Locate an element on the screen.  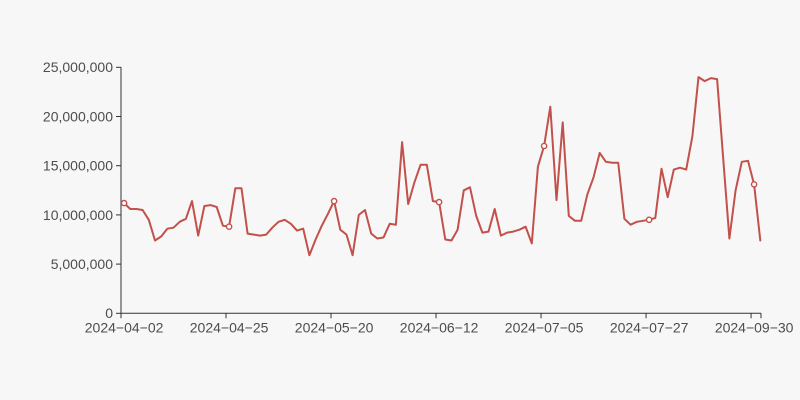
y-axis-label: 5,000,000 is located at coordinates (82, 264).